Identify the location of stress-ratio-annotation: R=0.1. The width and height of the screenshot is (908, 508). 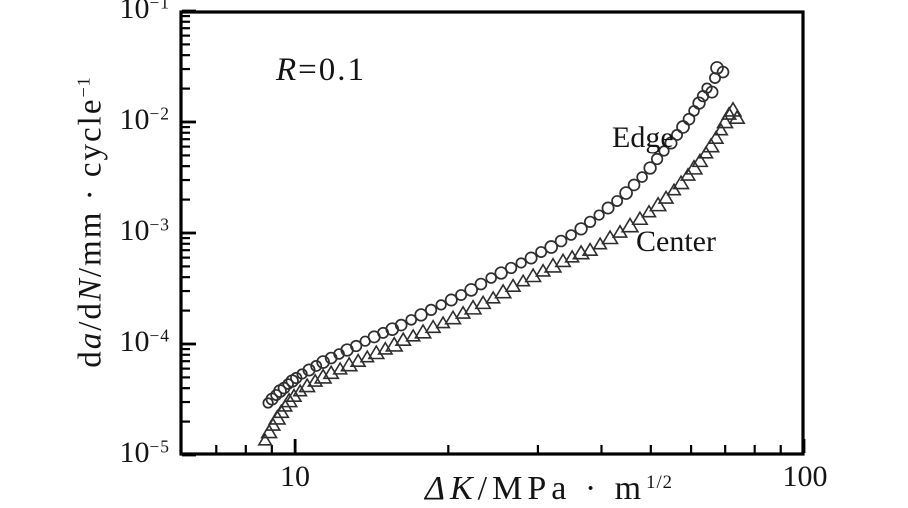
(321, 70).